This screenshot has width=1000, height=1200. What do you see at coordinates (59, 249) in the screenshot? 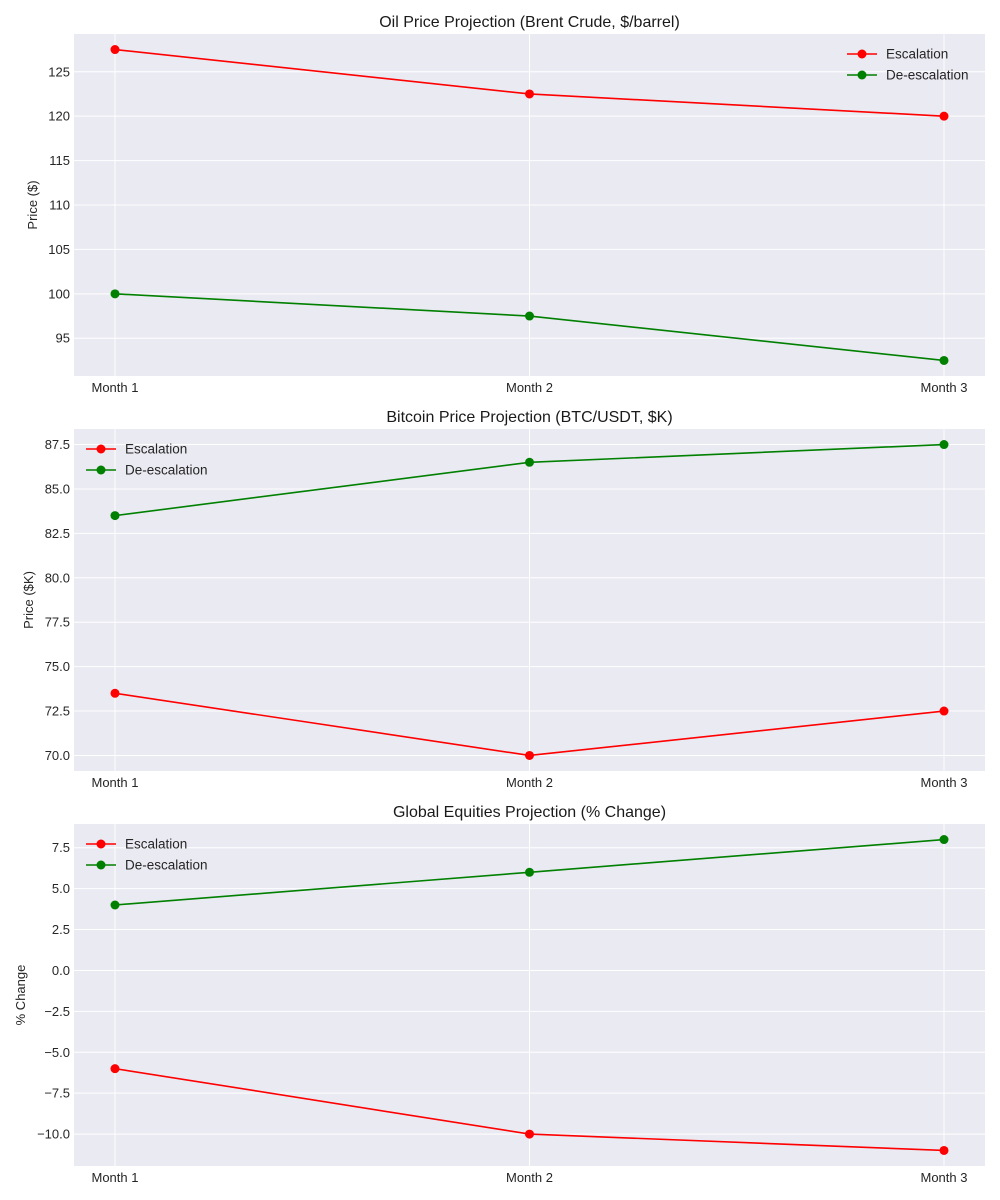
I see `y-tick-label: 105` at bounding box center [59, 249].